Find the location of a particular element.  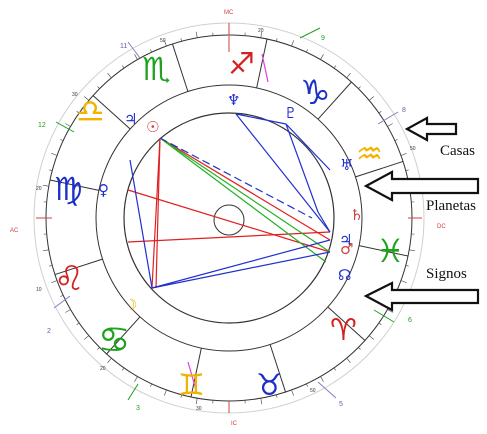

pisces-sign-icon: ♓ is located at coordinates (390, 251).